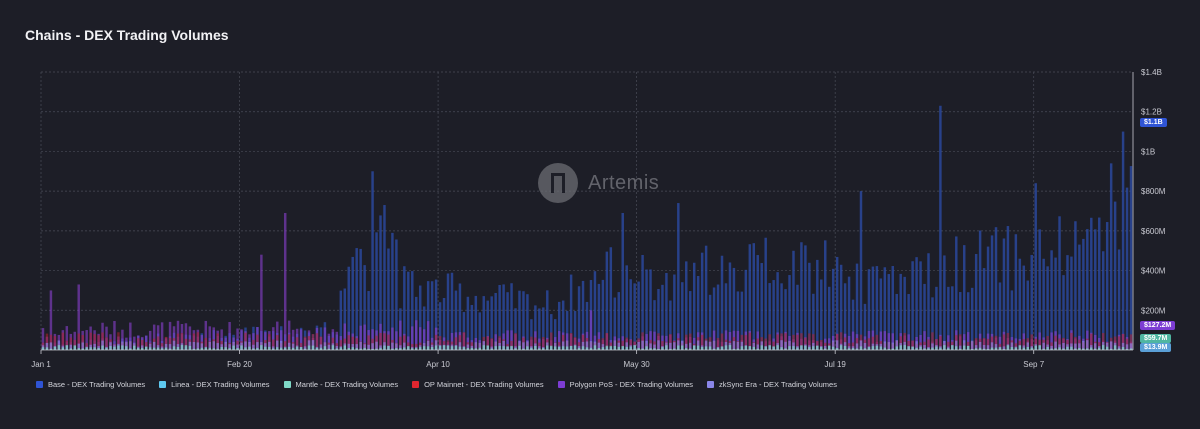  What do you see at coordinates (772, 384) in the screenshot?
I see `legend-item-zksync: zkSync Era - DEX Trading Volumes` at bounding box center [772, 384].